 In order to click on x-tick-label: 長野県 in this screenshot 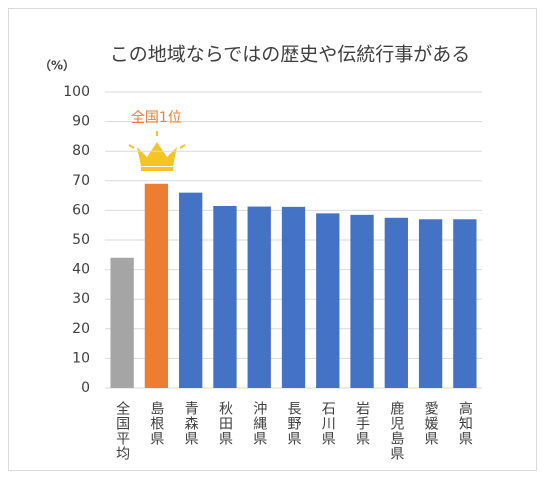, I will do `click(294, 423)`.